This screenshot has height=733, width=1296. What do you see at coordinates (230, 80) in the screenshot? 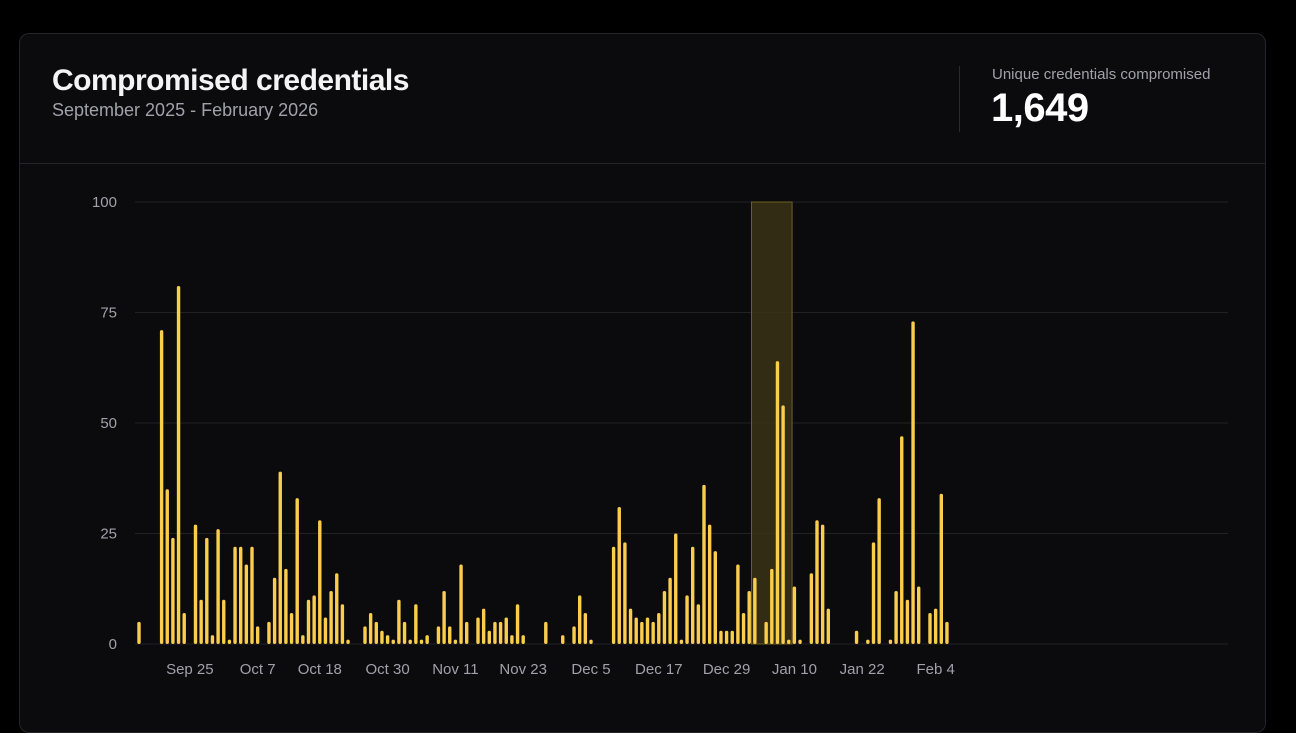
I see `page-title: Compromised credentials` at bounding box center [230, 80].